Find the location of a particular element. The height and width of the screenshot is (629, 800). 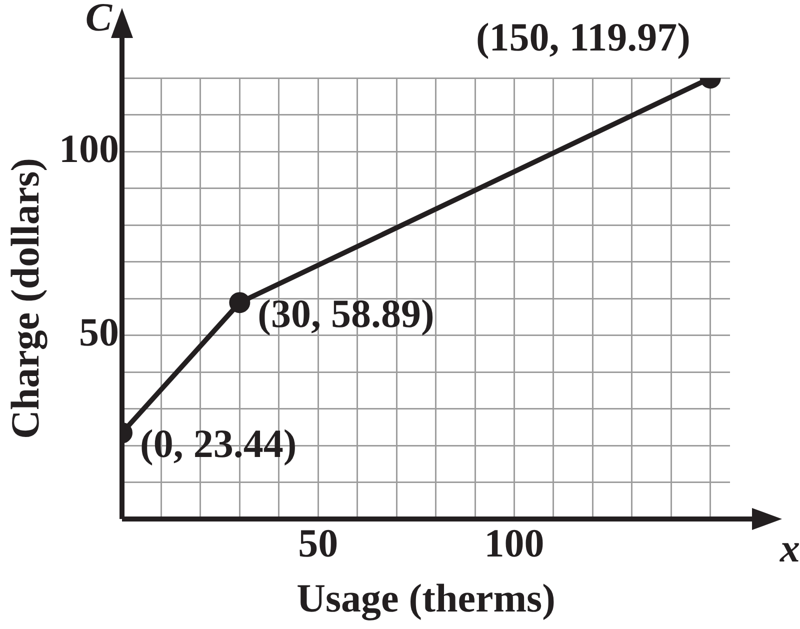

text: C is located at coordinates (99, 20).